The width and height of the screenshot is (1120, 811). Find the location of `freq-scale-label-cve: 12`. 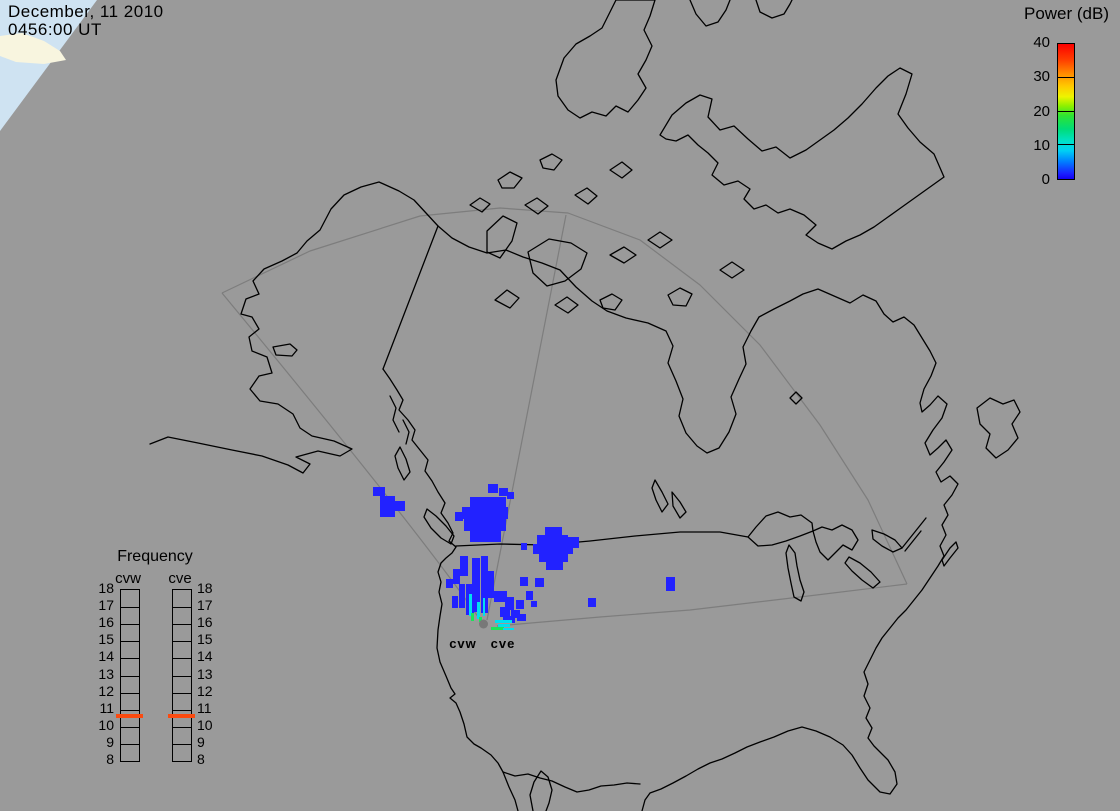

freq-scale-label-cve: 12 is located at coordinates (205, 690).